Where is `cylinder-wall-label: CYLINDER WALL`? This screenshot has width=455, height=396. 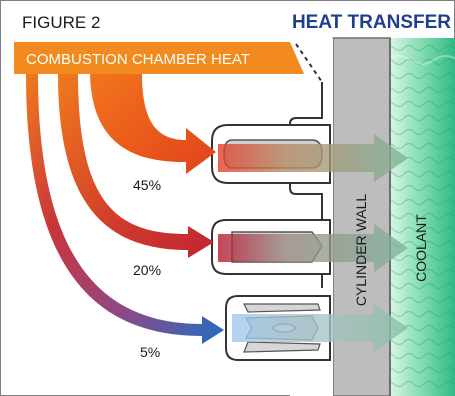
cylinder-wall-label: CYLINDER WALL is located at coordinates (361, 250).